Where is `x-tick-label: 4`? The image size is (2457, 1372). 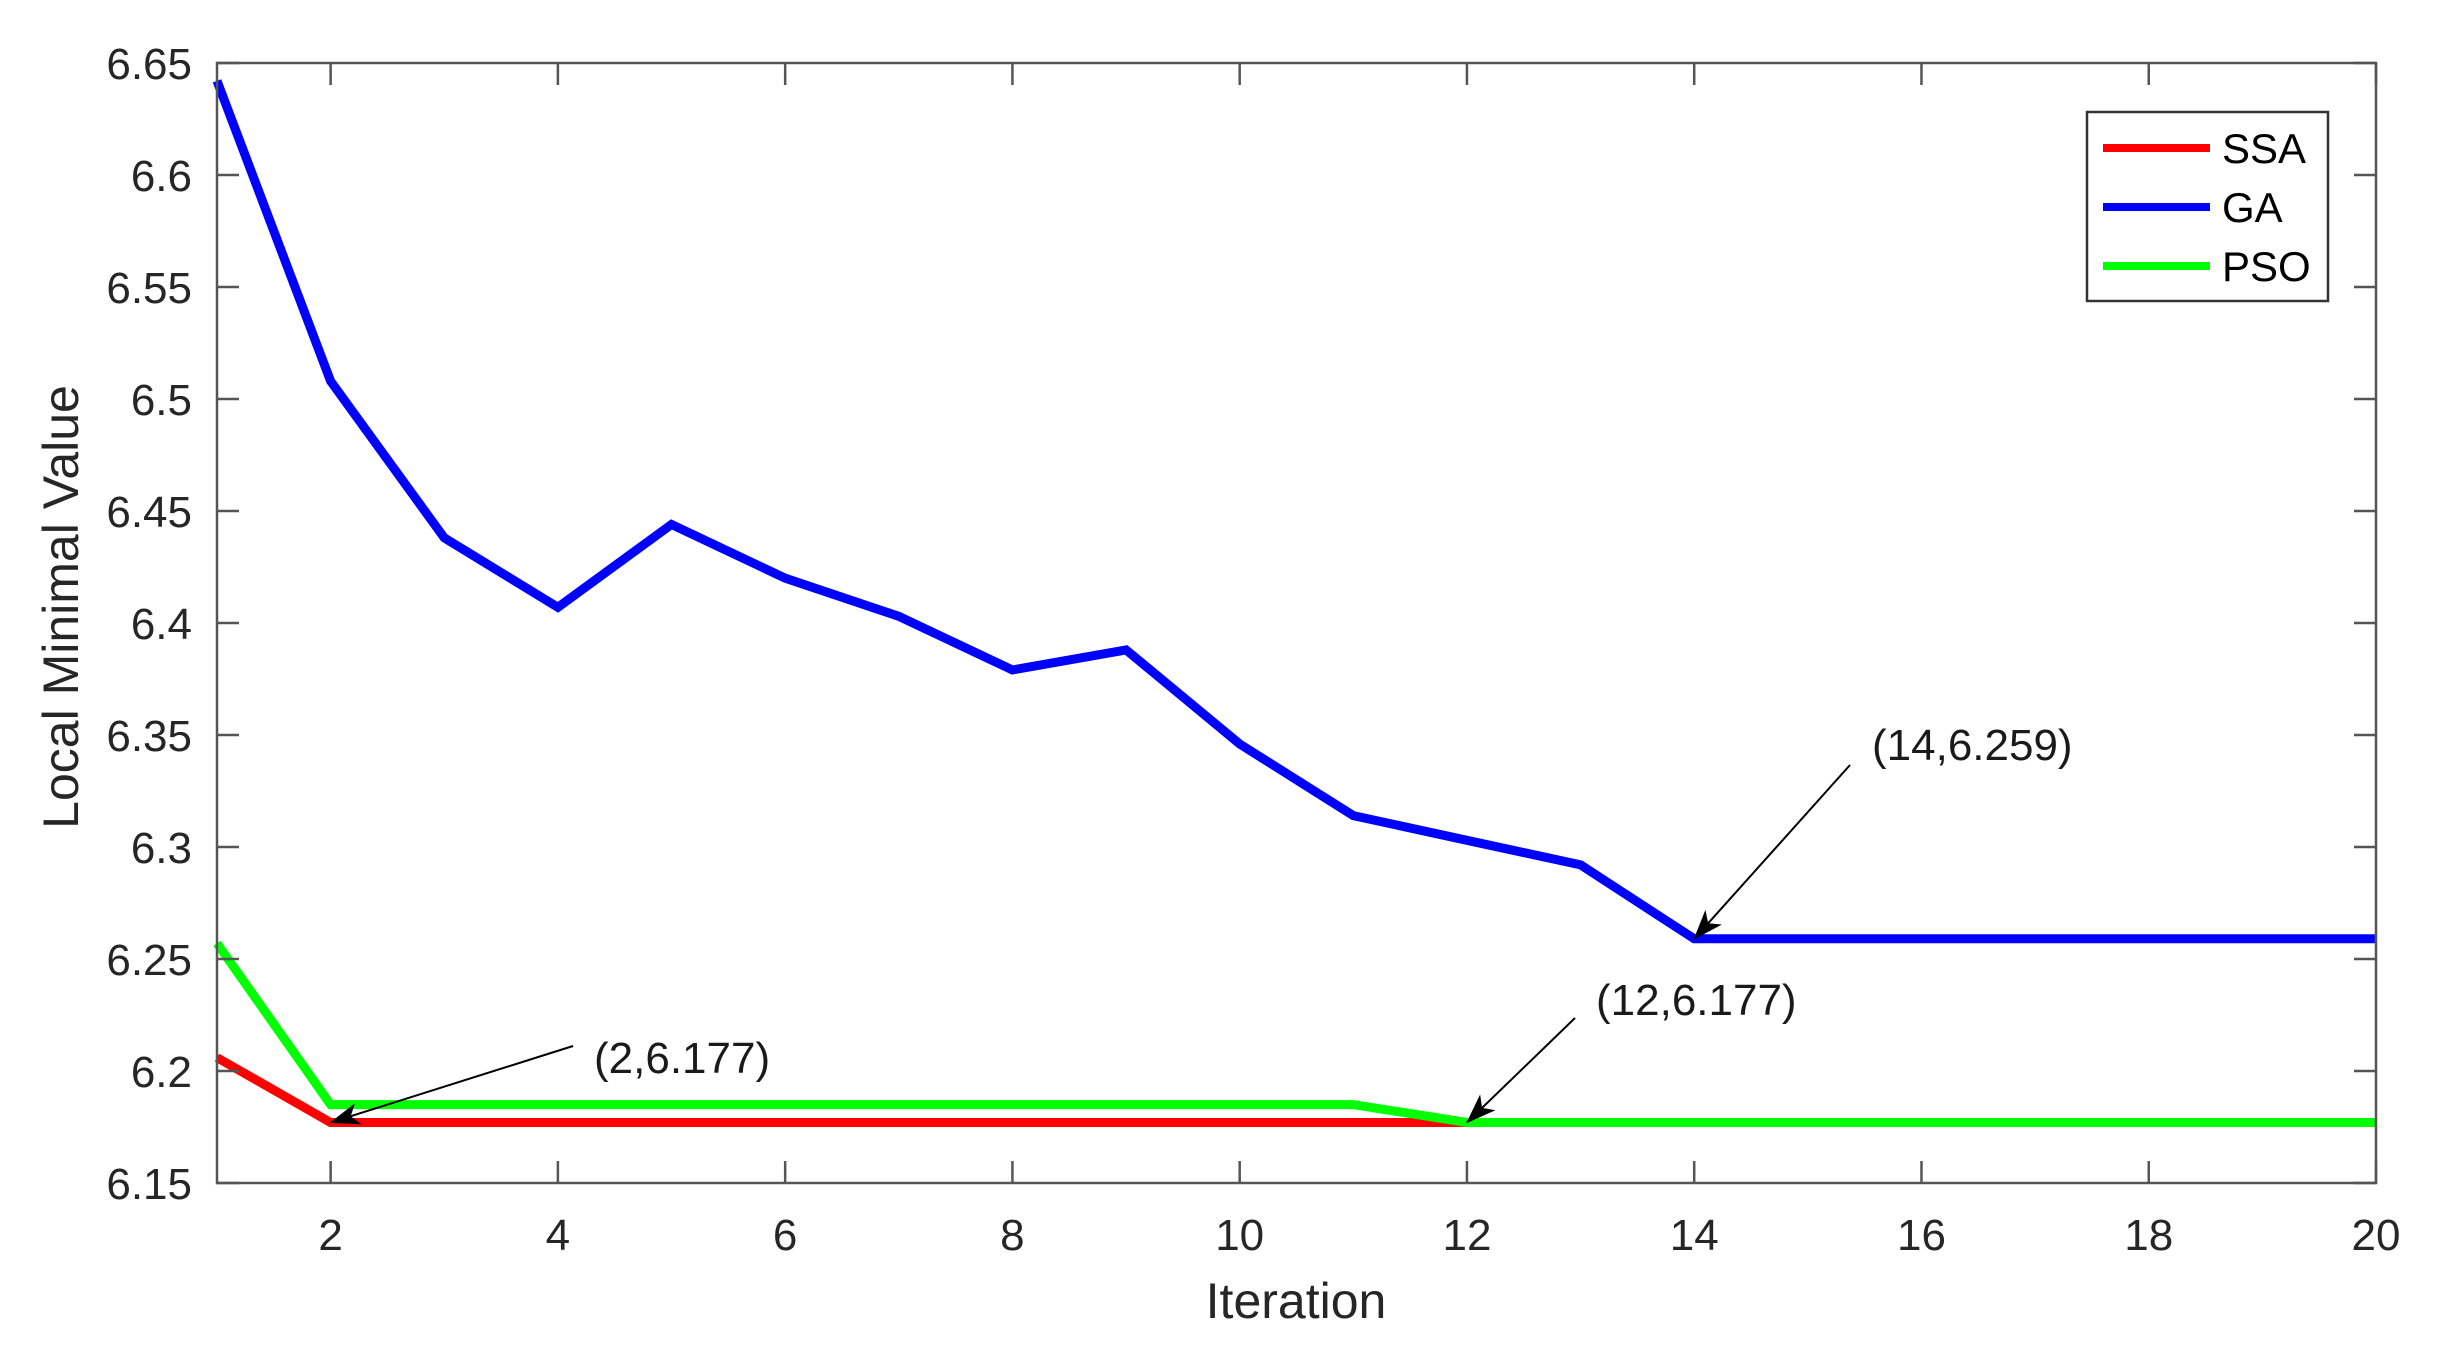
x-tick-label: 4 is located at coordinates (558, 1235).